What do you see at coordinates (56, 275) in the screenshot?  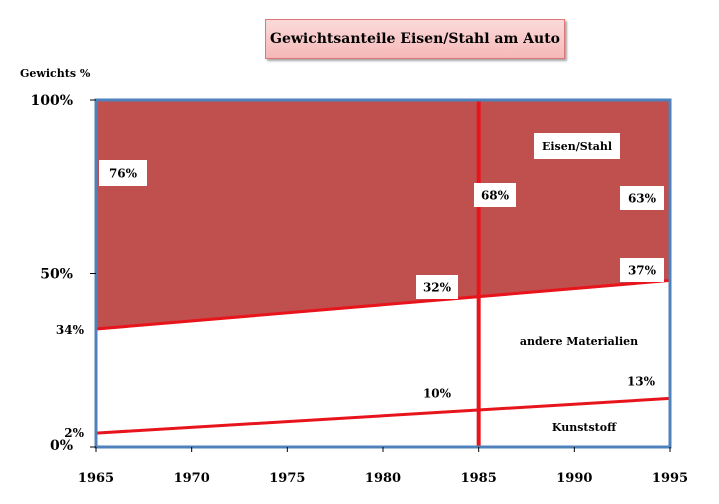 I see `y-tick-label: 50%` at bounding box center [56, 275].